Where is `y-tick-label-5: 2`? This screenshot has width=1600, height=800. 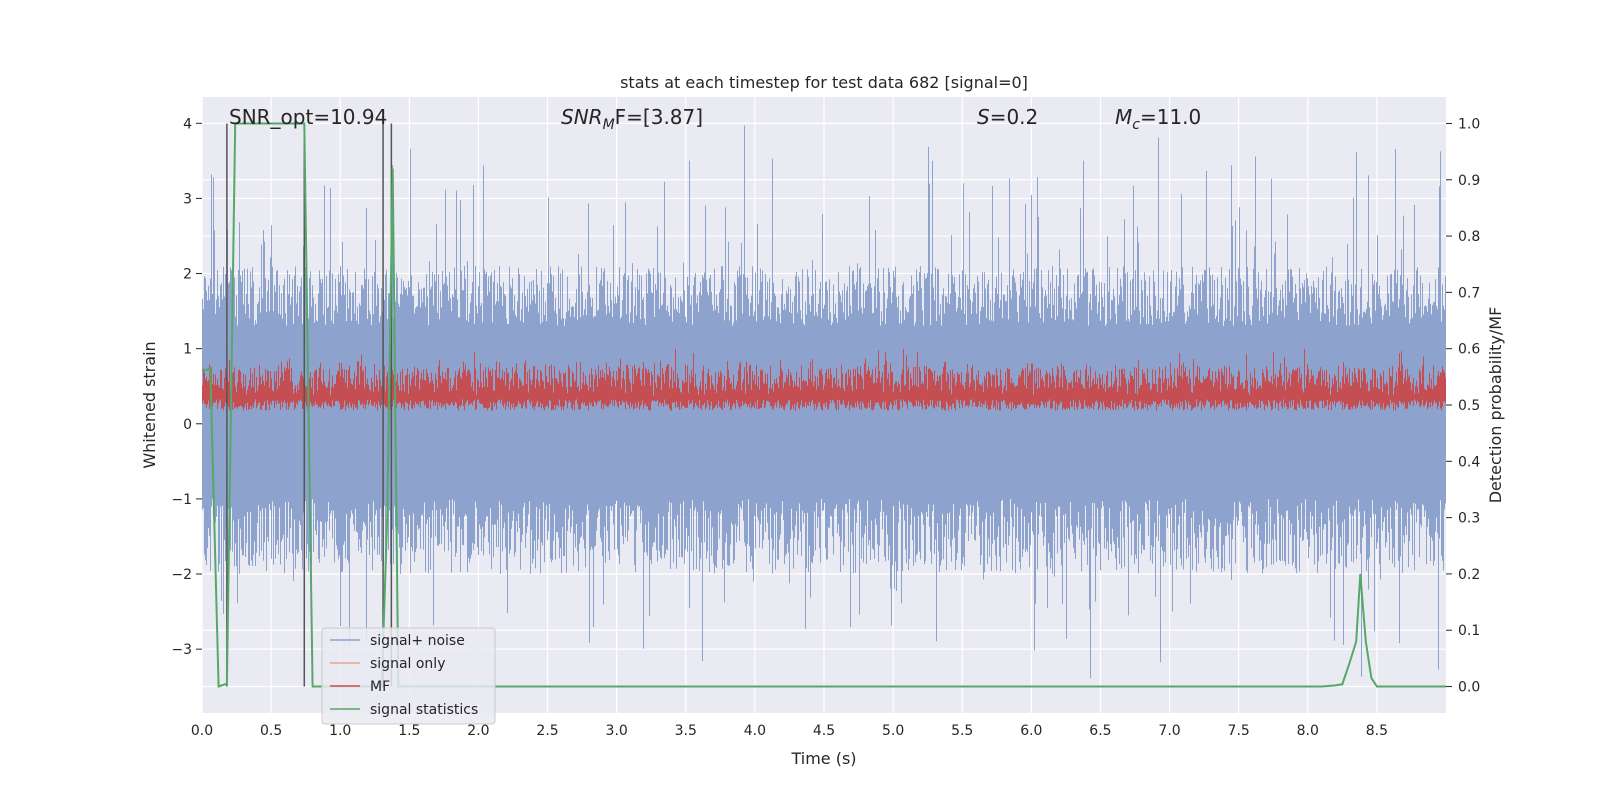 y-tick-label-5: 2 is located at coordinates (187, 275).